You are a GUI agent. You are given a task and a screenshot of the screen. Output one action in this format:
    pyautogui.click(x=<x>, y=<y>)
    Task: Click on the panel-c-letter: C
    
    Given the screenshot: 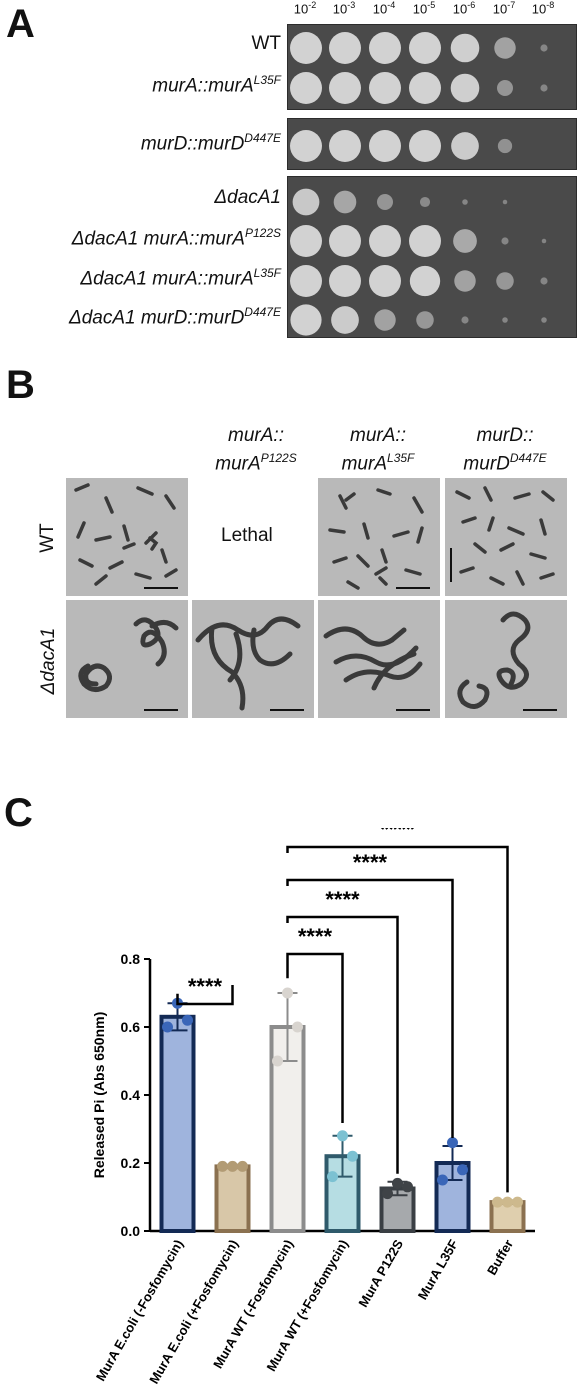 What is the action you would take?
    pyautogui.click(x=18, y=813)
    